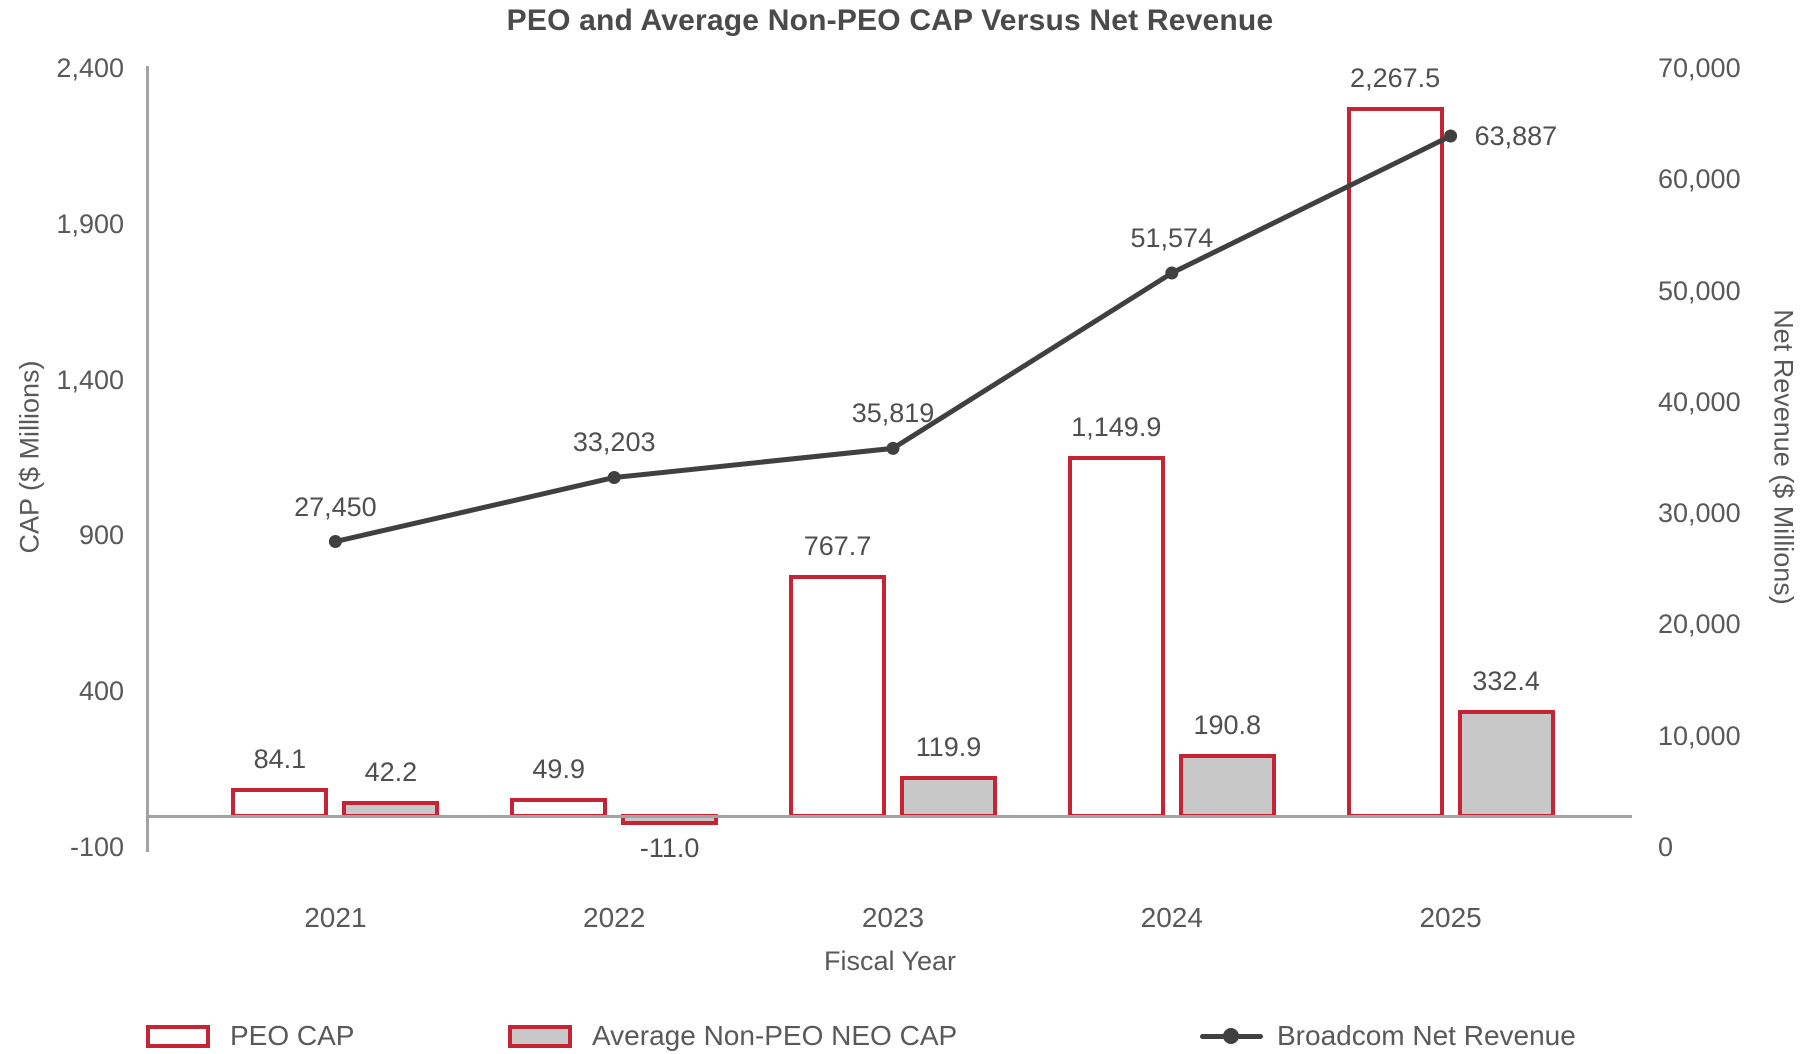  What do you see at coordinates (1699, 624) in the screenshot?
I see `right-tick-label: 20,000` at bounding box center [1699, 624].